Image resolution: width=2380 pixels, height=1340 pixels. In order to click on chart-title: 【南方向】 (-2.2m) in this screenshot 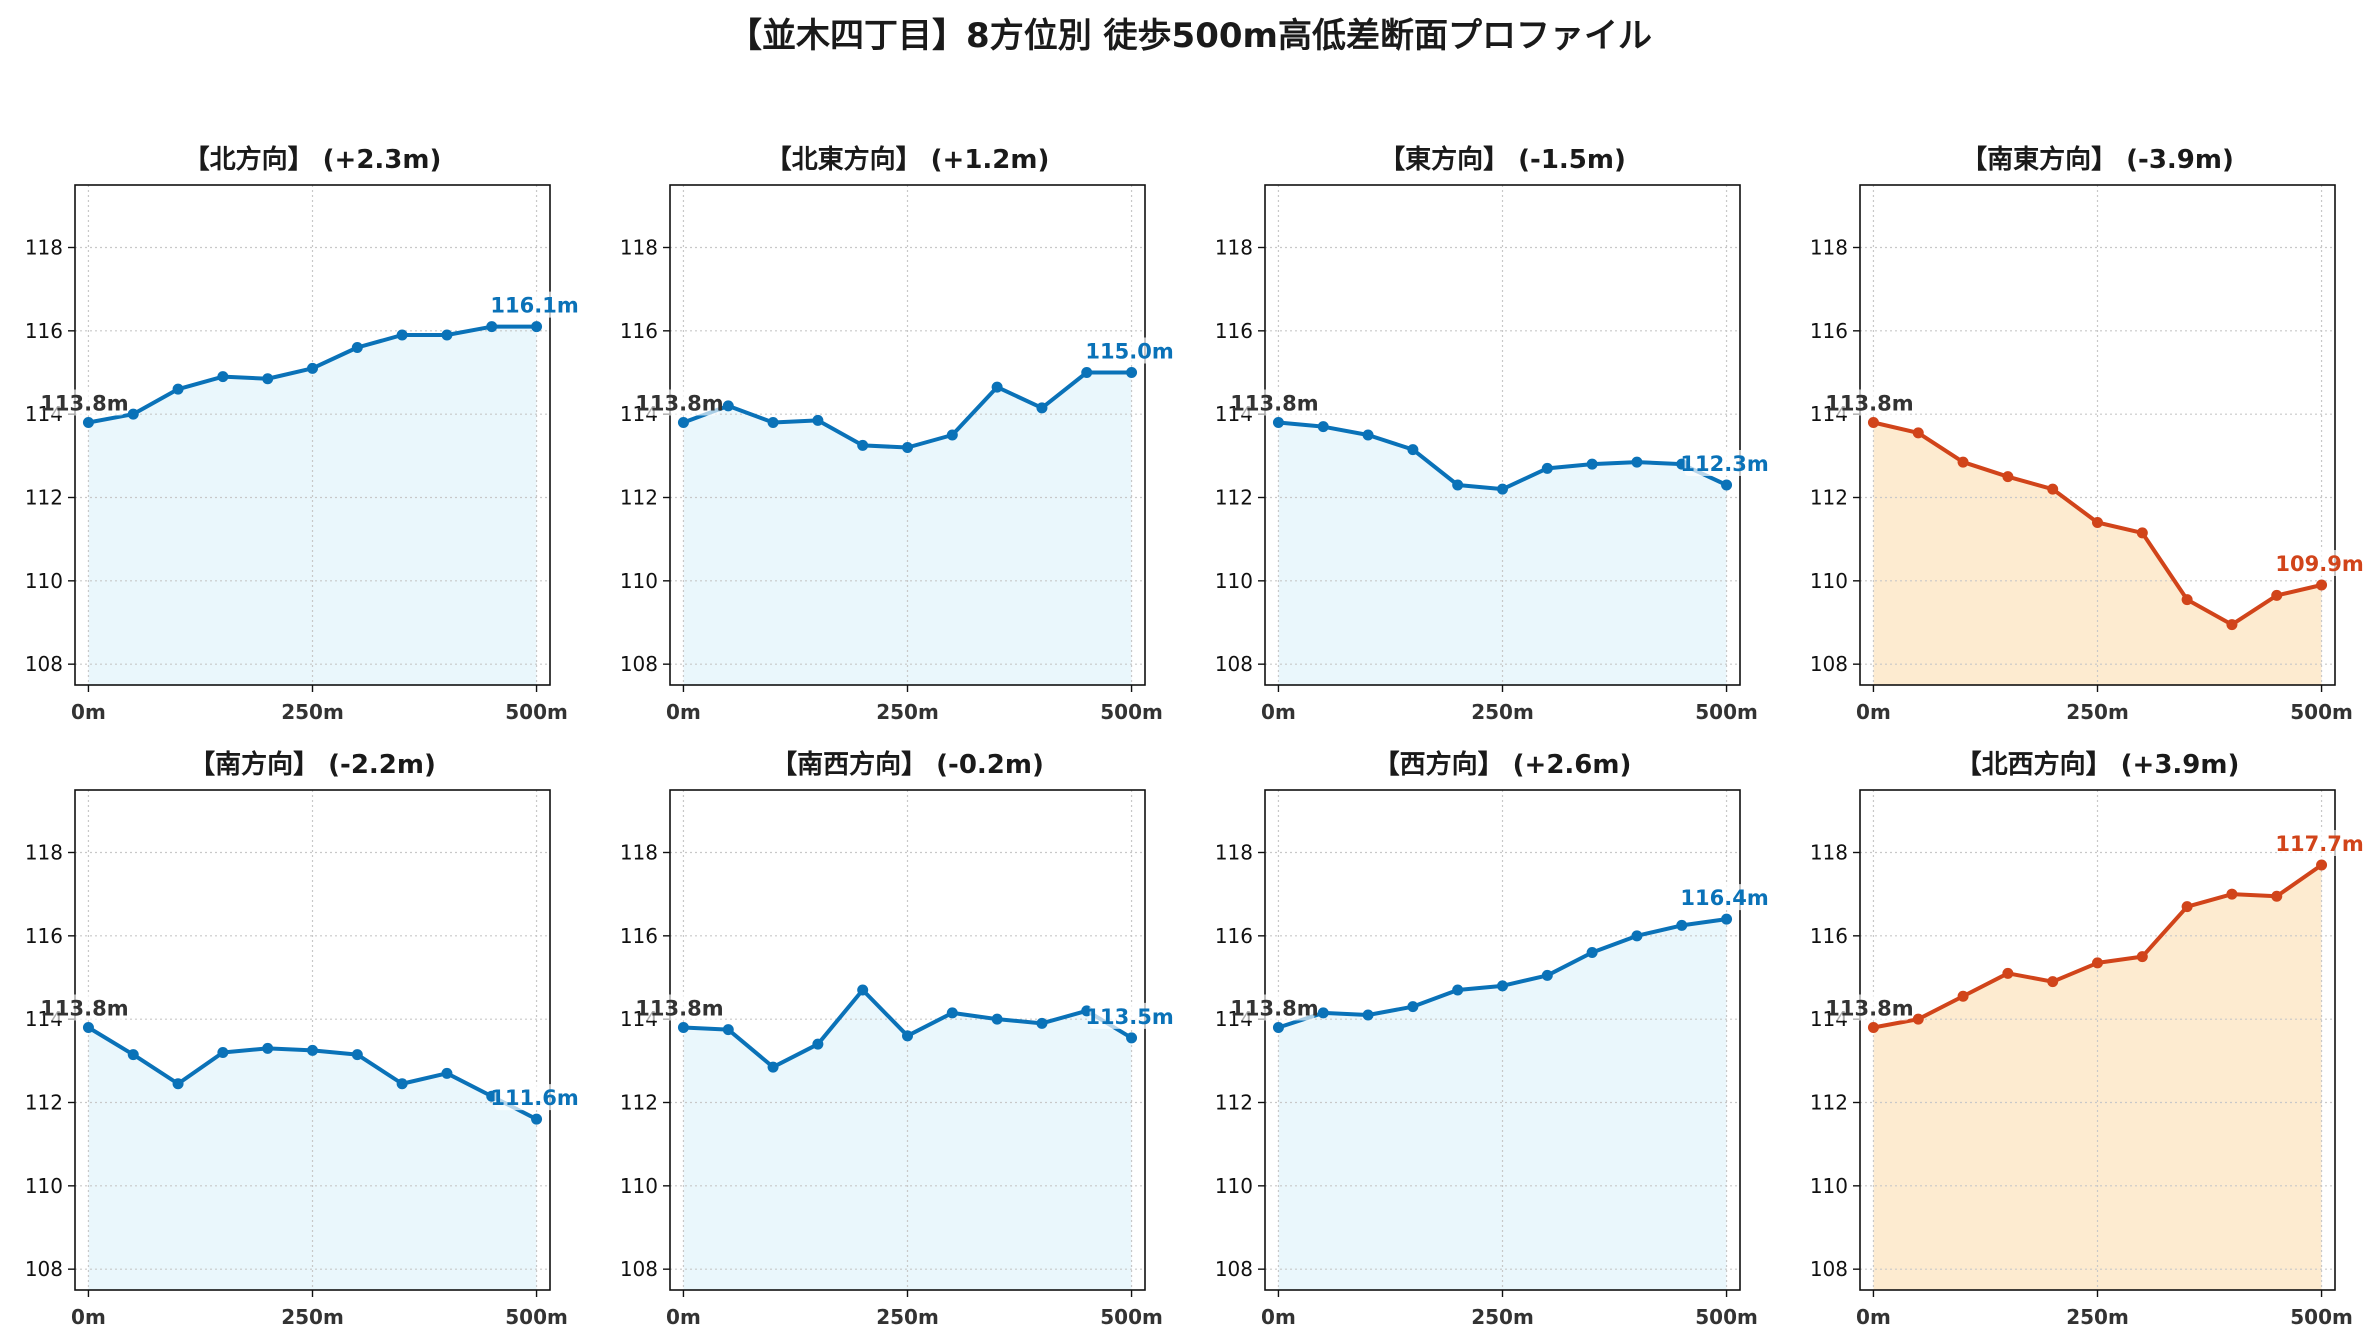, I will do `click(312, 764)`.